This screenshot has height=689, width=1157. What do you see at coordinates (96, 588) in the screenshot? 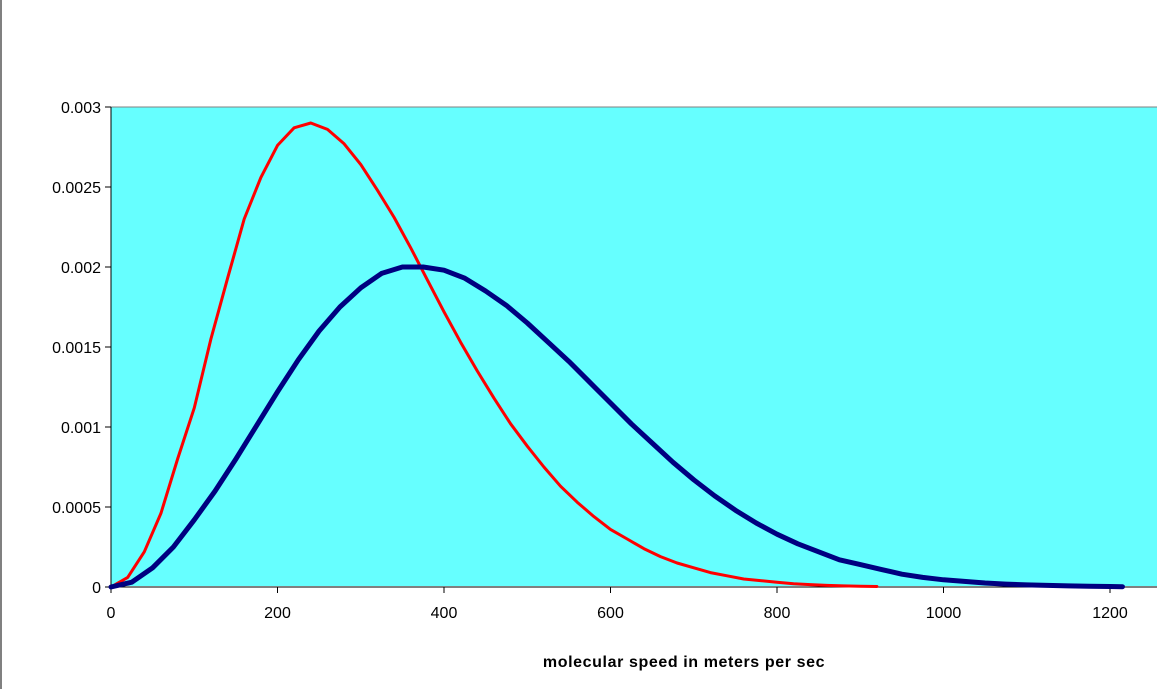
I see `y-tick-label: 0` at bounding box center [96, 588].